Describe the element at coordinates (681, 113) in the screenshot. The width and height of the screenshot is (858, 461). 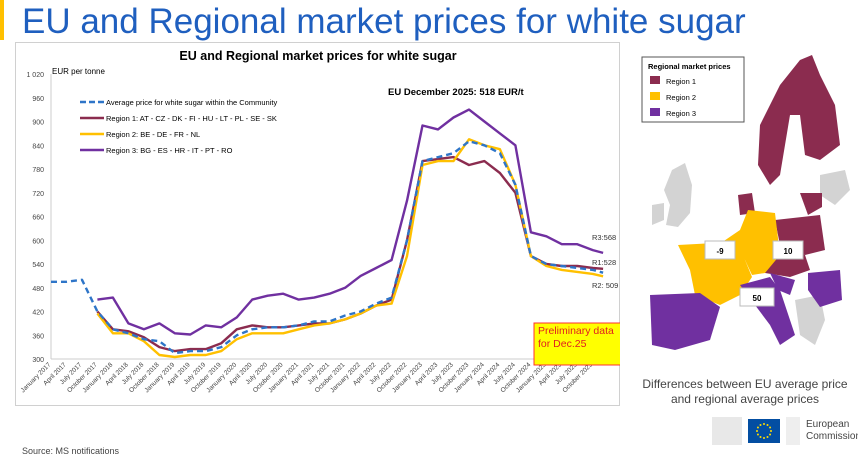
I see `svg-text: Region 3` at that location.